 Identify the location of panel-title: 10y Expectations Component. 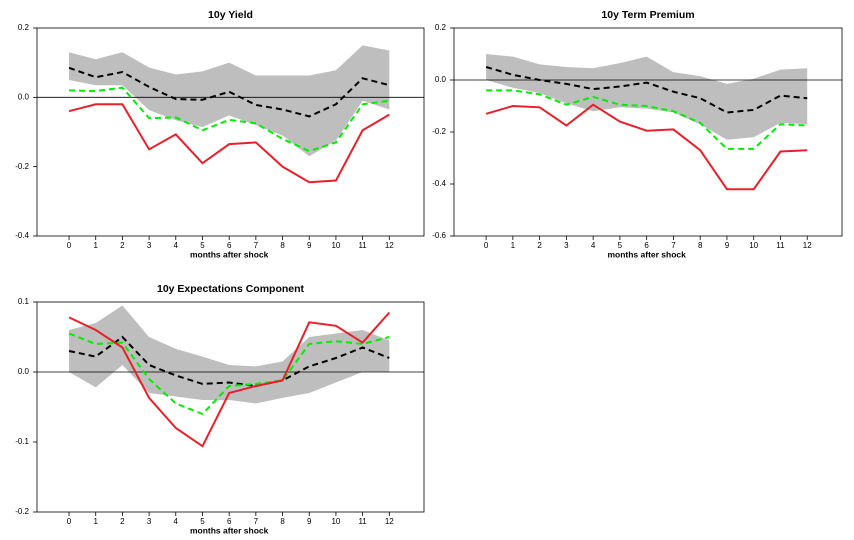
(231, 289).